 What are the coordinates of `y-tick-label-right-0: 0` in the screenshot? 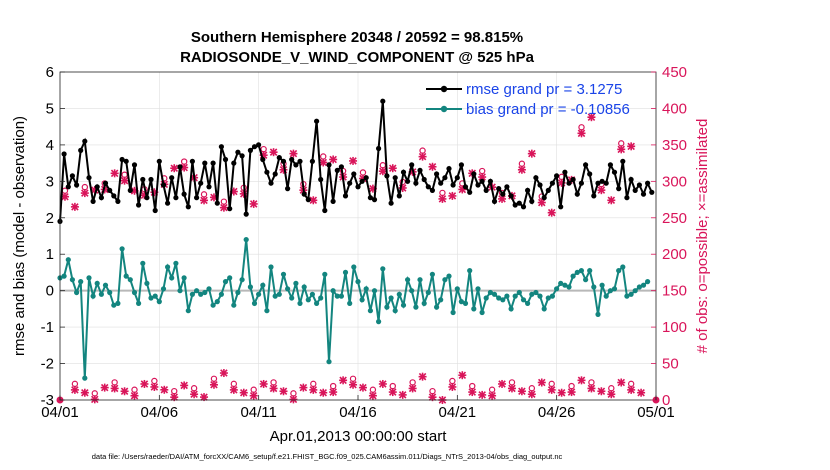 It's located at (666, 400).